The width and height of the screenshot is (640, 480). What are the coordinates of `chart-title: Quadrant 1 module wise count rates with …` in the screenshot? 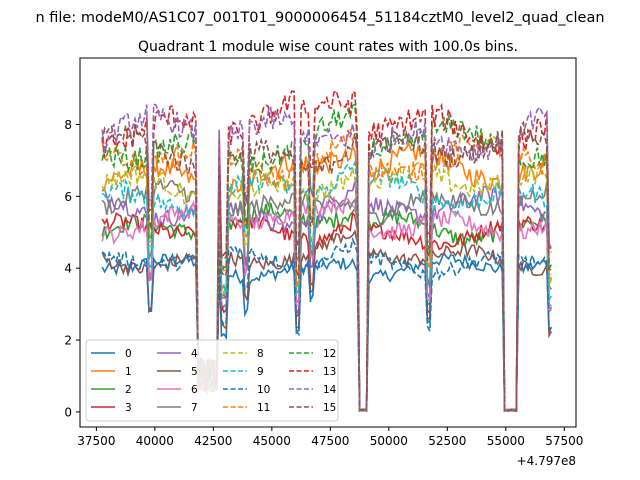 It's located at (328, 47).